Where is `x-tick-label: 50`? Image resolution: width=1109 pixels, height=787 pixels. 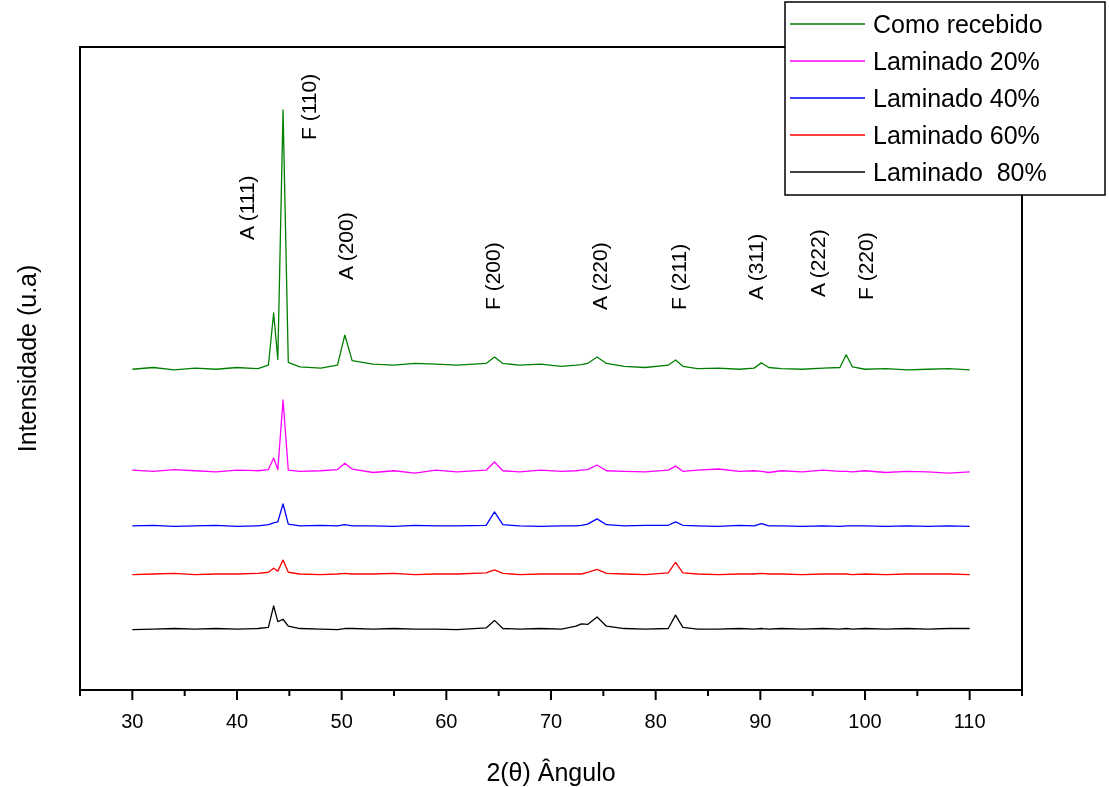 x-tick-label: 50 is located at coordinates (341, 721).